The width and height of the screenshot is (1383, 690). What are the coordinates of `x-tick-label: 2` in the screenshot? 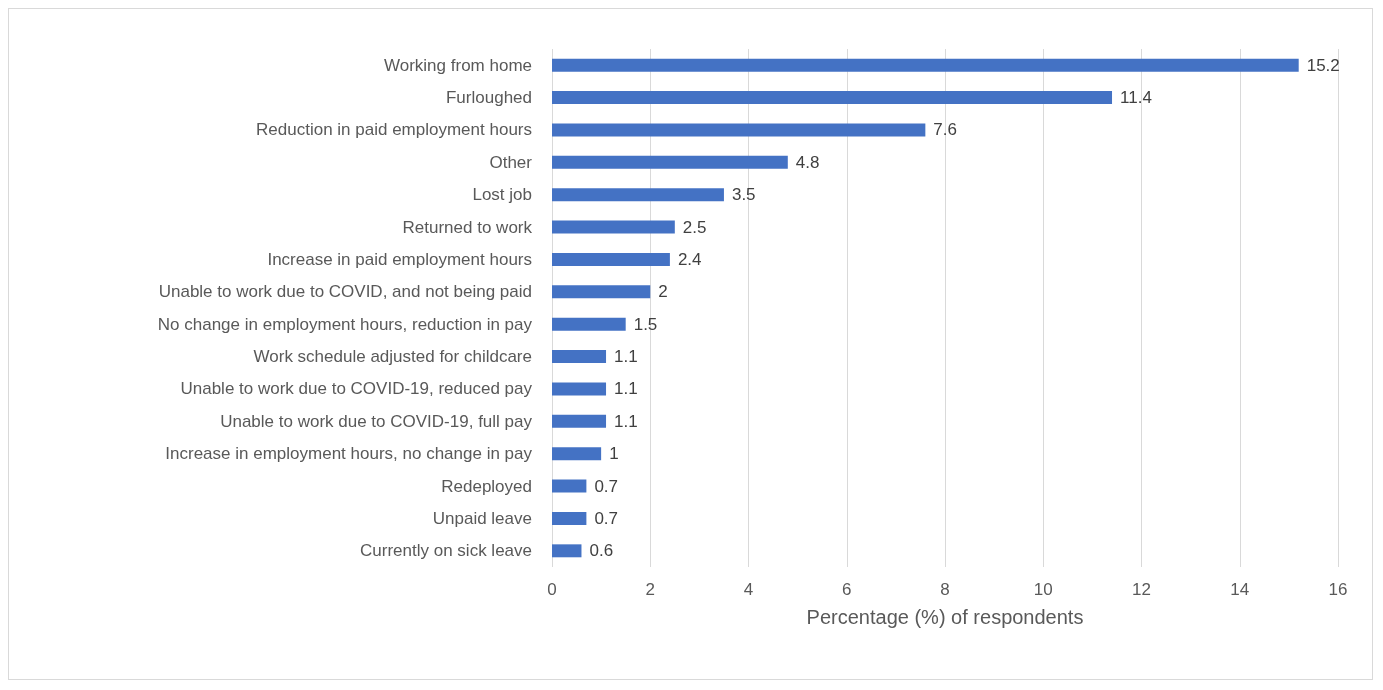 It's located at (650, 589).